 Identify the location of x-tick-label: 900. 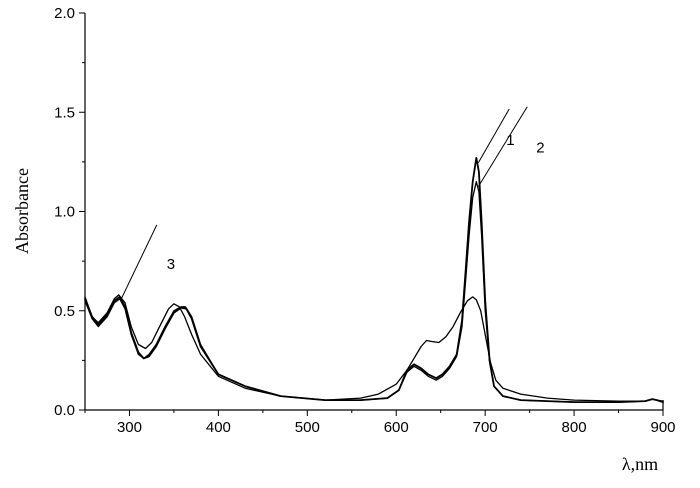
(662, 427).